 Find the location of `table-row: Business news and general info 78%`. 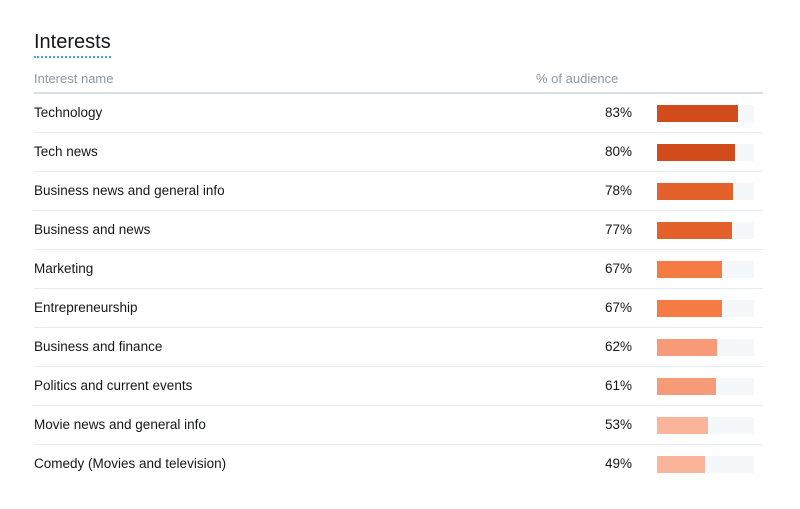

table-row: Business news and general info 78% is located at coordinates (398, 191).